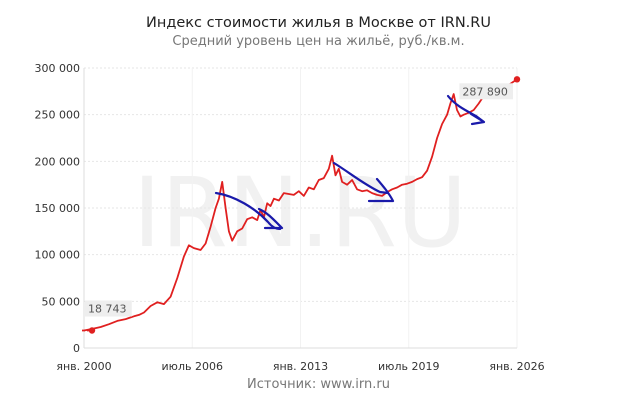  What do you see at coordinates (58, 68) in the screenshot?
I see `y-tick-label: 300 000` at bounding box center [58, 68].